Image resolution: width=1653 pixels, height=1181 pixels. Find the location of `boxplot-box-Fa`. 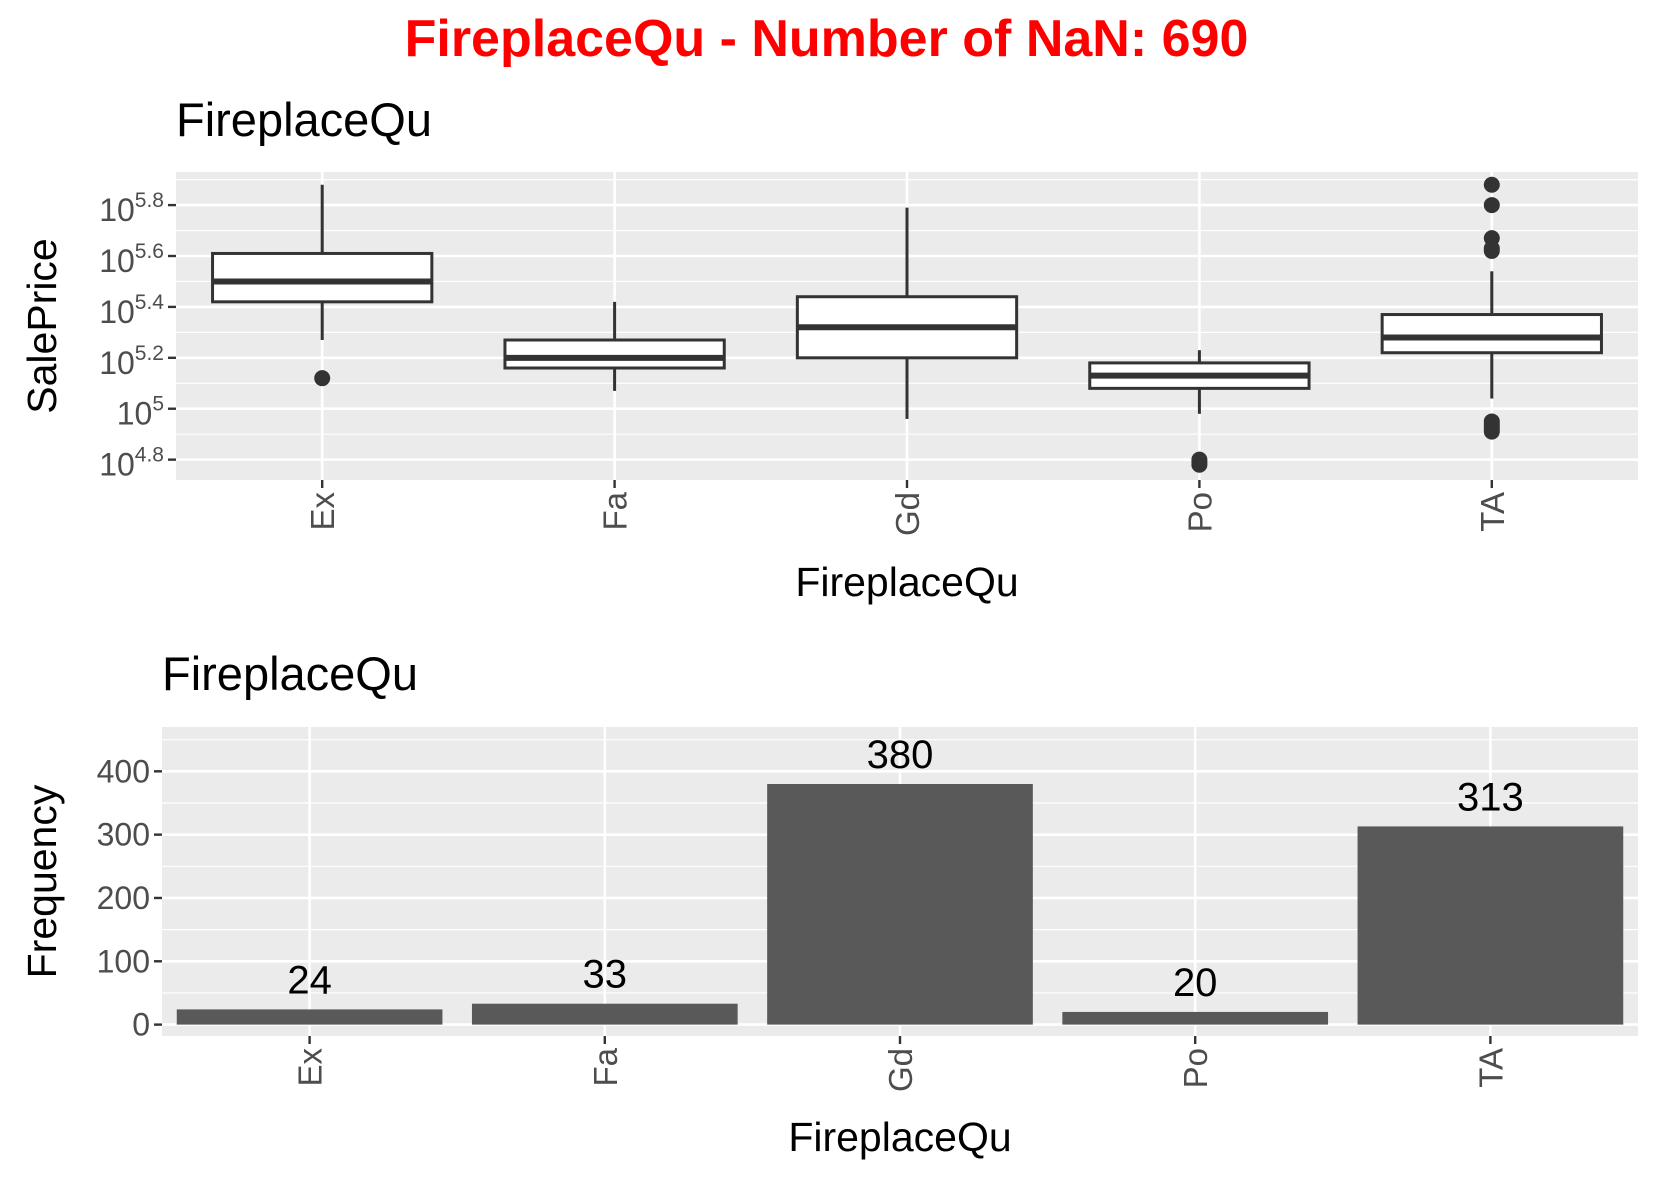

boxplot-box-Fa is located at coordinates (614, 346).